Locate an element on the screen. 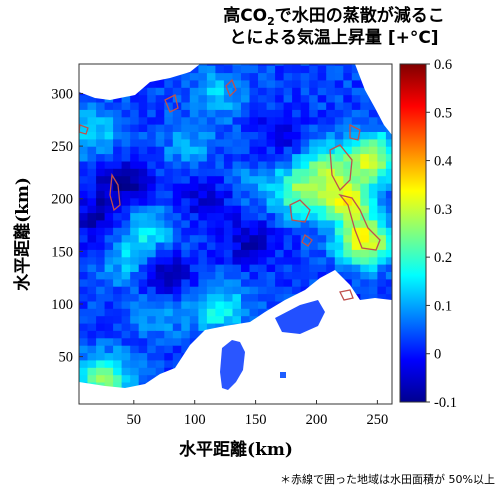  y-tick-label: 100 is located at coordinates (62, 305).